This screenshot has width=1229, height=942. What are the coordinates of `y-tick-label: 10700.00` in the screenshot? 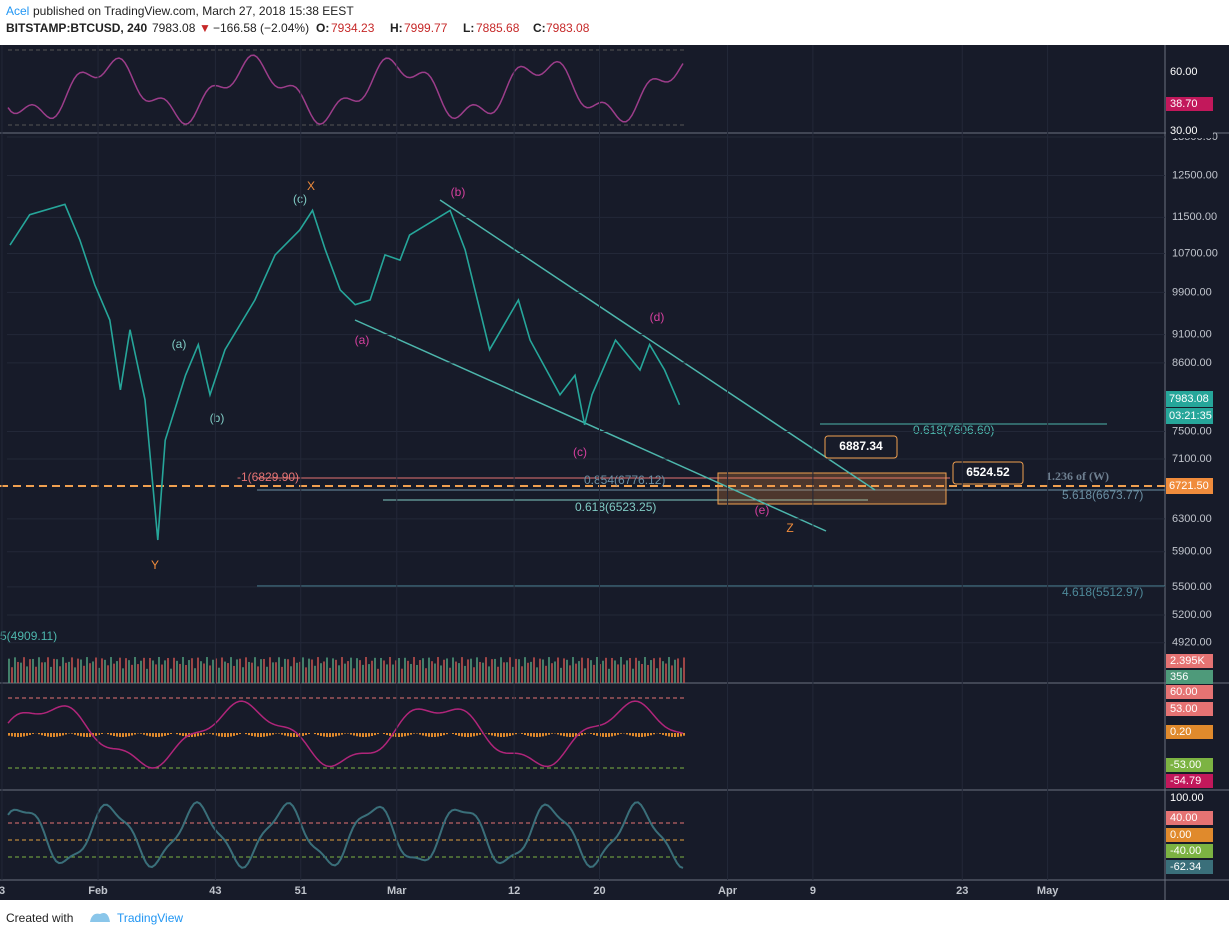 It's located at (1195, 253).